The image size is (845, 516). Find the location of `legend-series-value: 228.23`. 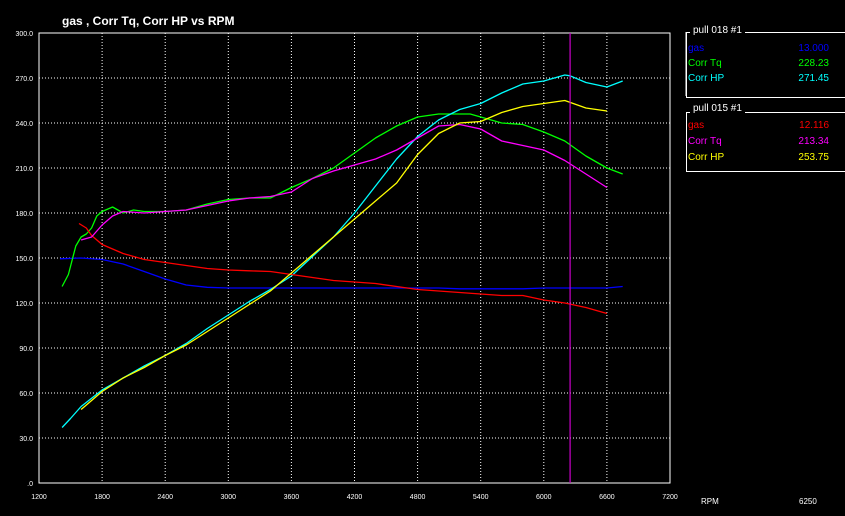

legend-series-value: 228.23 is located at coordinates (813, 63).